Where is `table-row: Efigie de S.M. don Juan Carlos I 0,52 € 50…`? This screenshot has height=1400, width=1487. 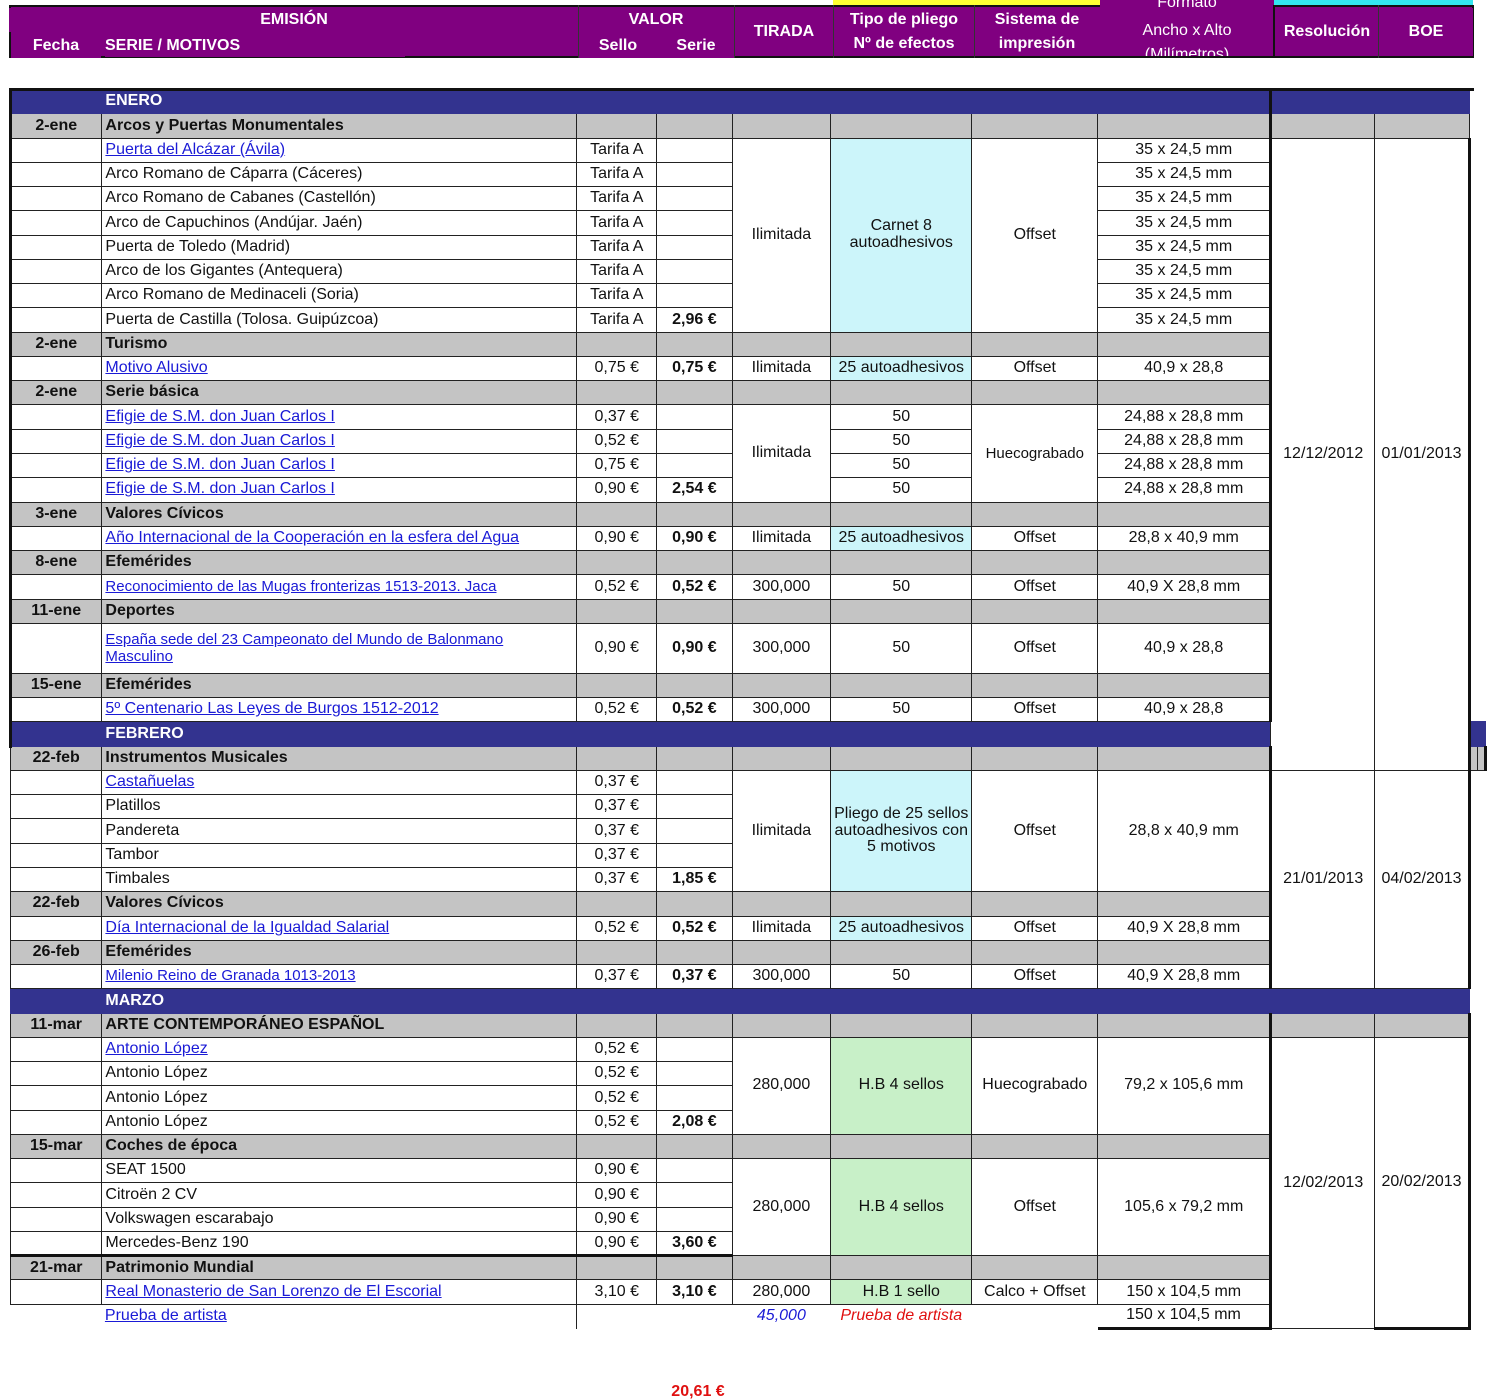
table-row: Efigie de S.M. don Juan Carlos I 0,52 € 50… is located at coordinates (747, 441).